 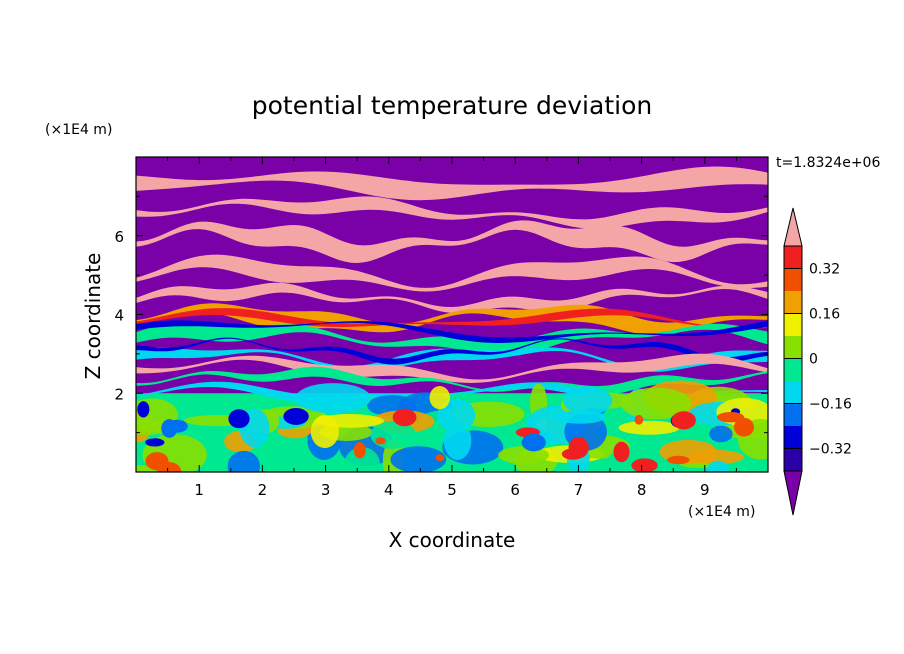 I want to click on colorbar-label: −0.32, so click(x=830, y=450).